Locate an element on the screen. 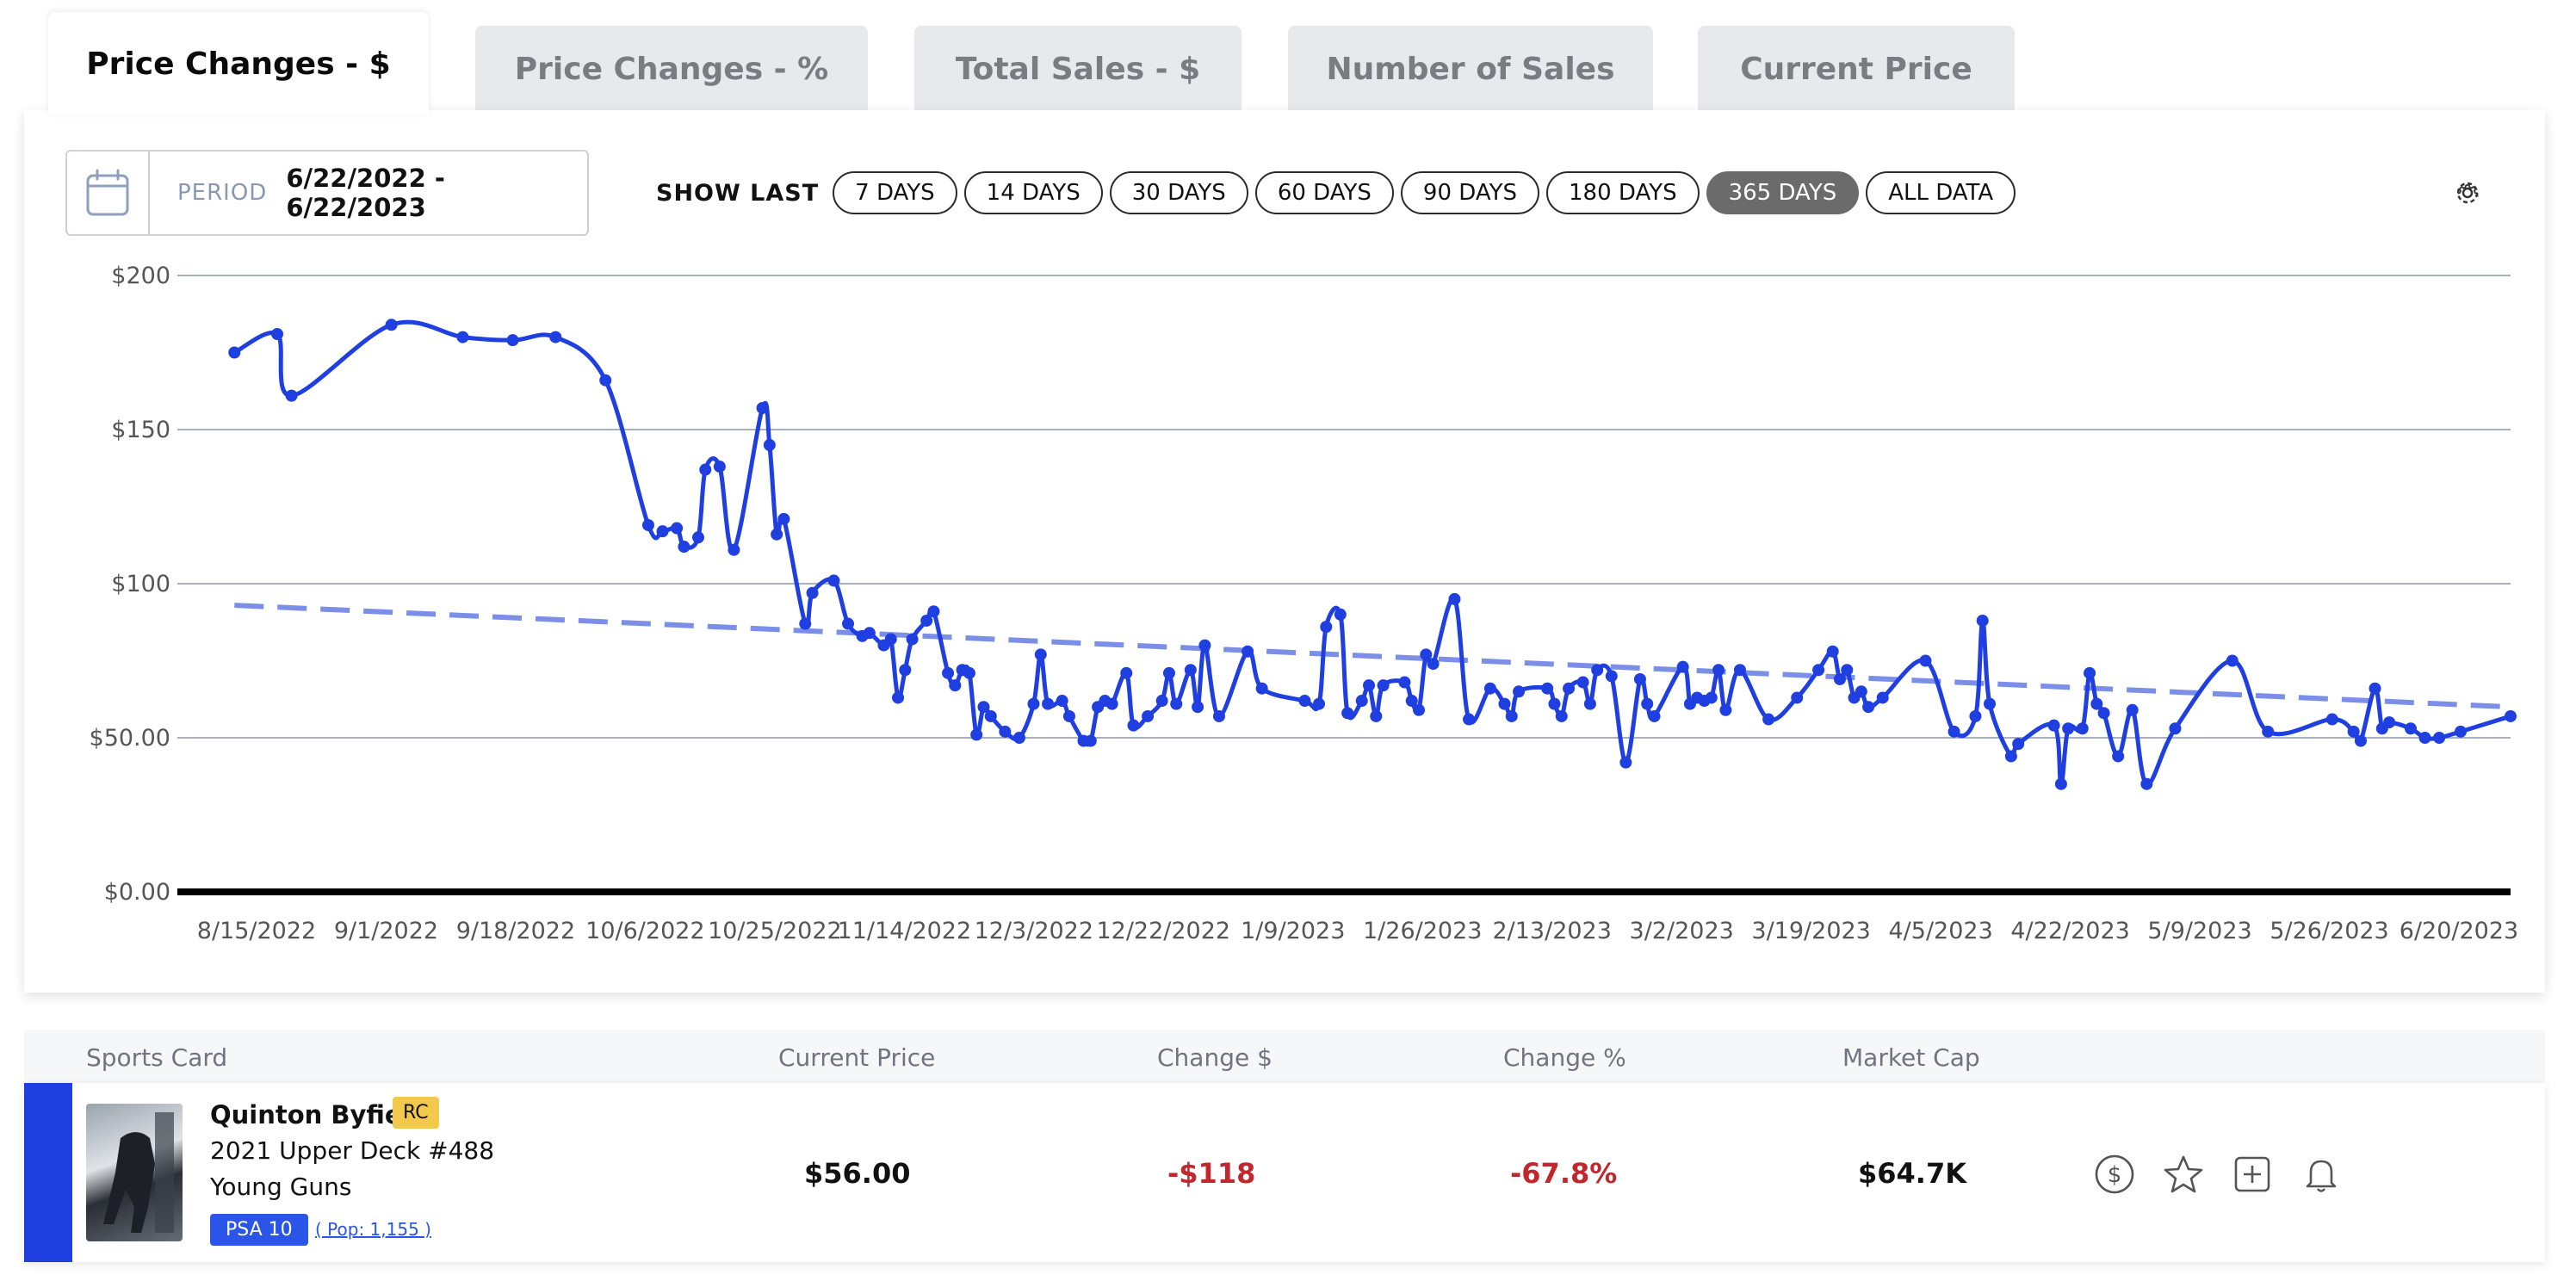 The image size is (2576, 1281). bell-icon is located at coordinates (2321, 1174).